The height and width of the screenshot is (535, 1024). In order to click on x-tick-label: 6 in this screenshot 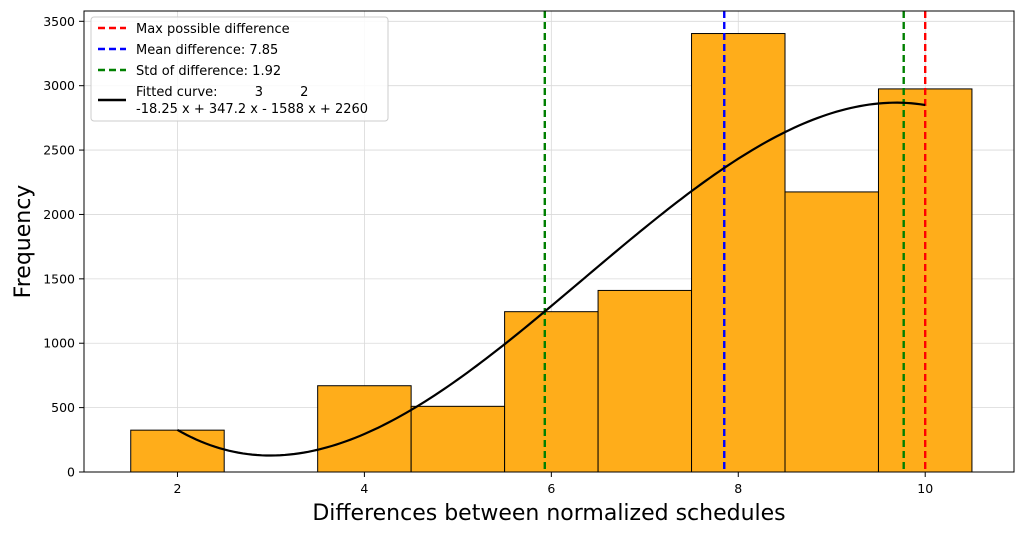, I will do `click(551, 488)`.